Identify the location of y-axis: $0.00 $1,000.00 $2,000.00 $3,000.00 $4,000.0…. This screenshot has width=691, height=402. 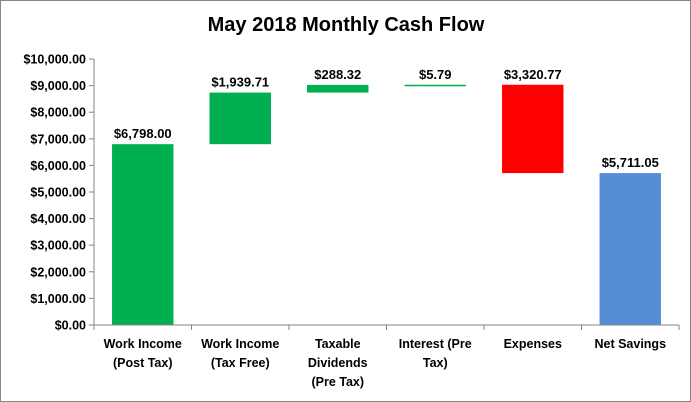
(59, 193).